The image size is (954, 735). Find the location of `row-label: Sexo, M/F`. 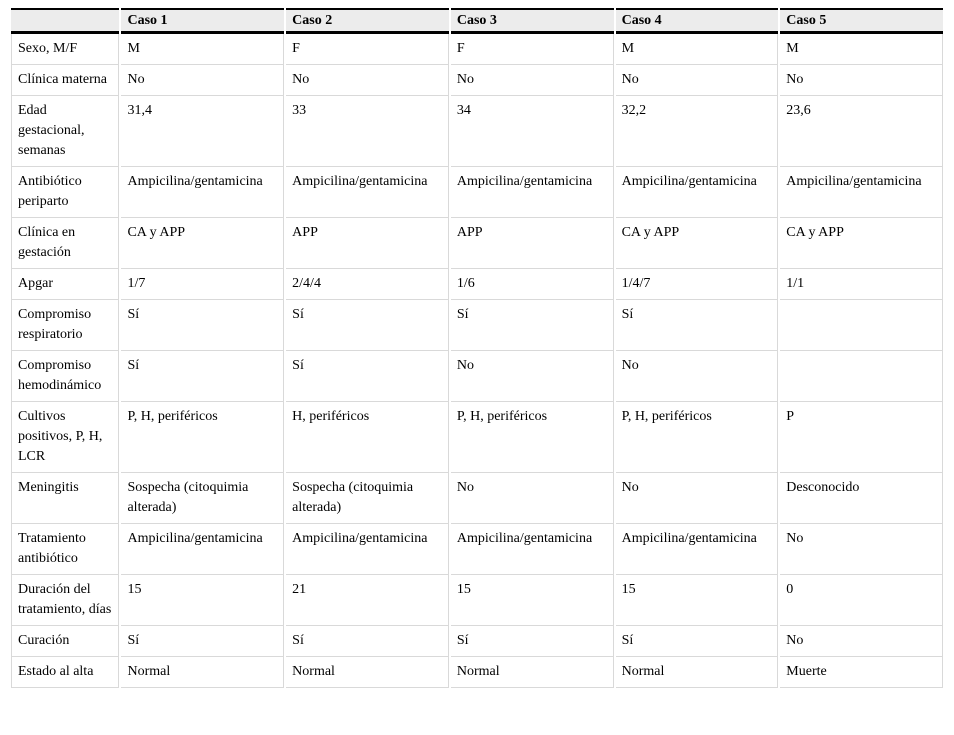

row-label: Sexo, M/F is located at coordinates (65, 49).